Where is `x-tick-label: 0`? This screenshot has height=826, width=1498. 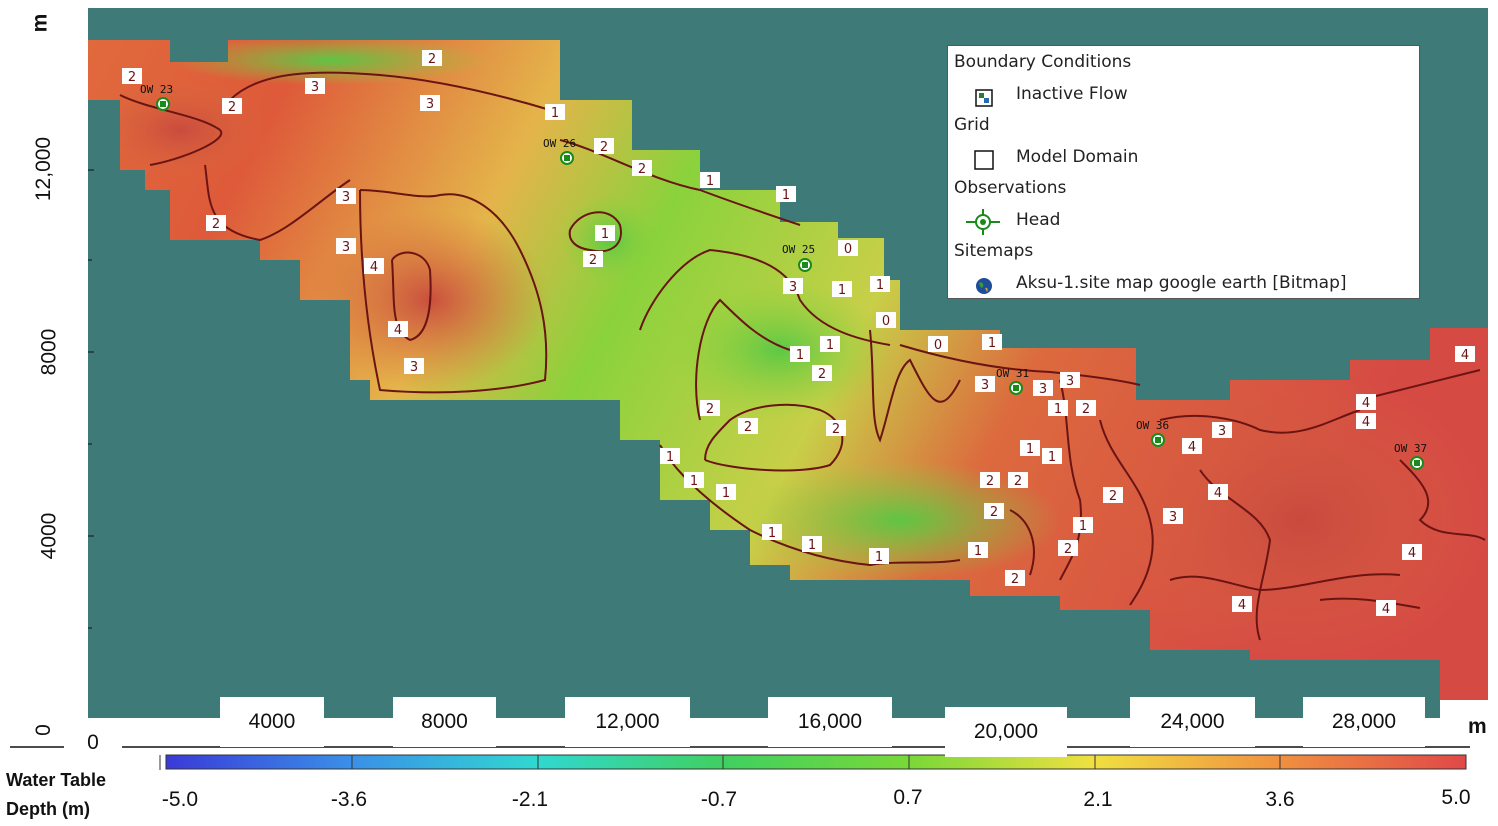
x-tick-label: 0 is located at coordinates (93, 743).